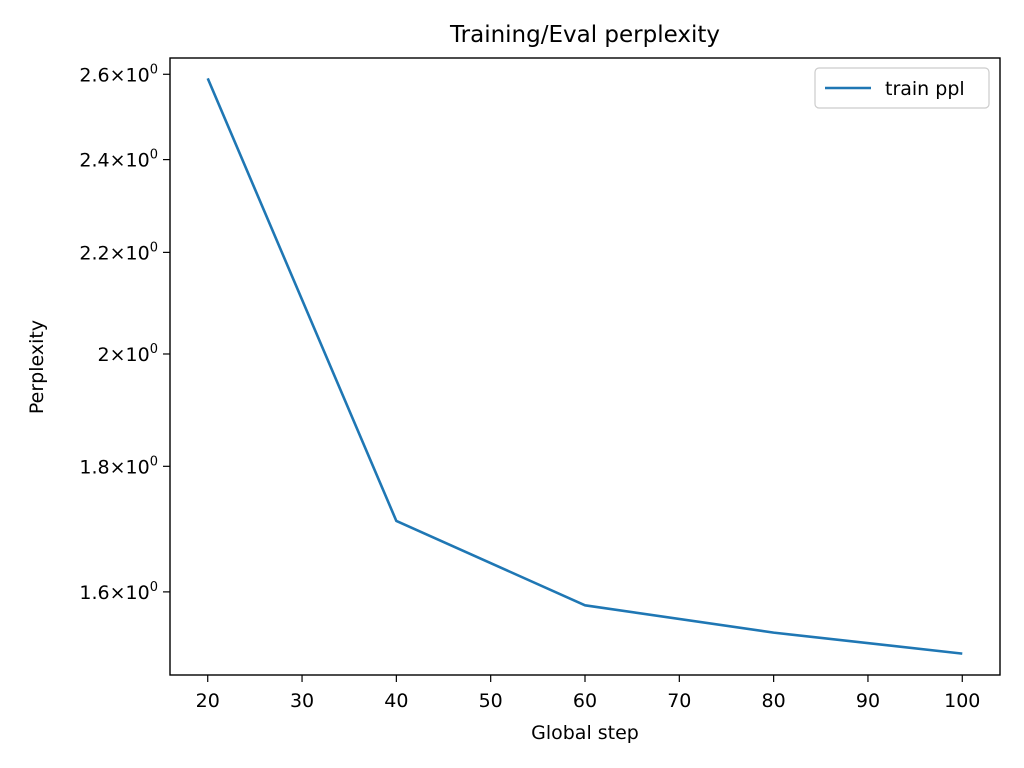 The height and width of the screenshot is (768, 1024). Describe the element at coordinates (868, 701) in the screenshot. I see `x-tick-label: 90` at that location.